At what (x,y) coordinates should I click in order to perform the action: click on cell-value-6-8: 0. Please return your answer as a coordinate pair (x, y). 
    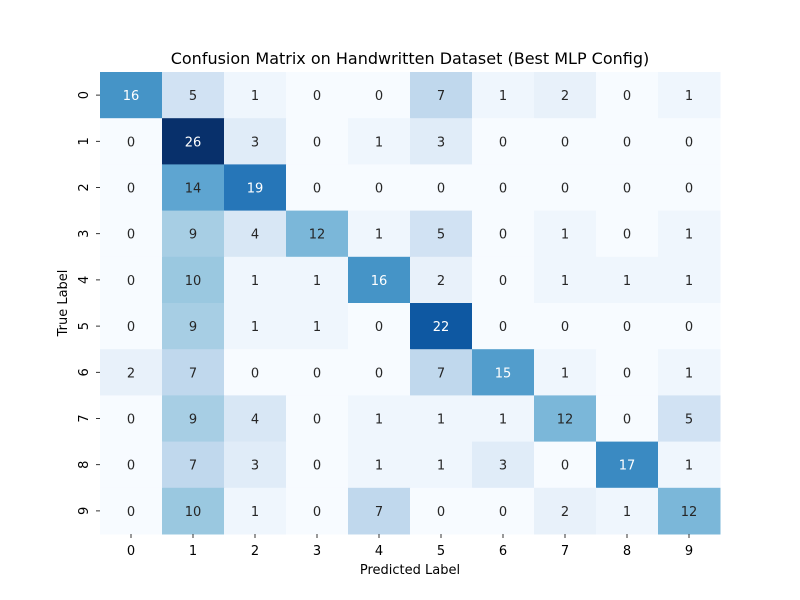
    Looking at the image, I should click on (627, 373).